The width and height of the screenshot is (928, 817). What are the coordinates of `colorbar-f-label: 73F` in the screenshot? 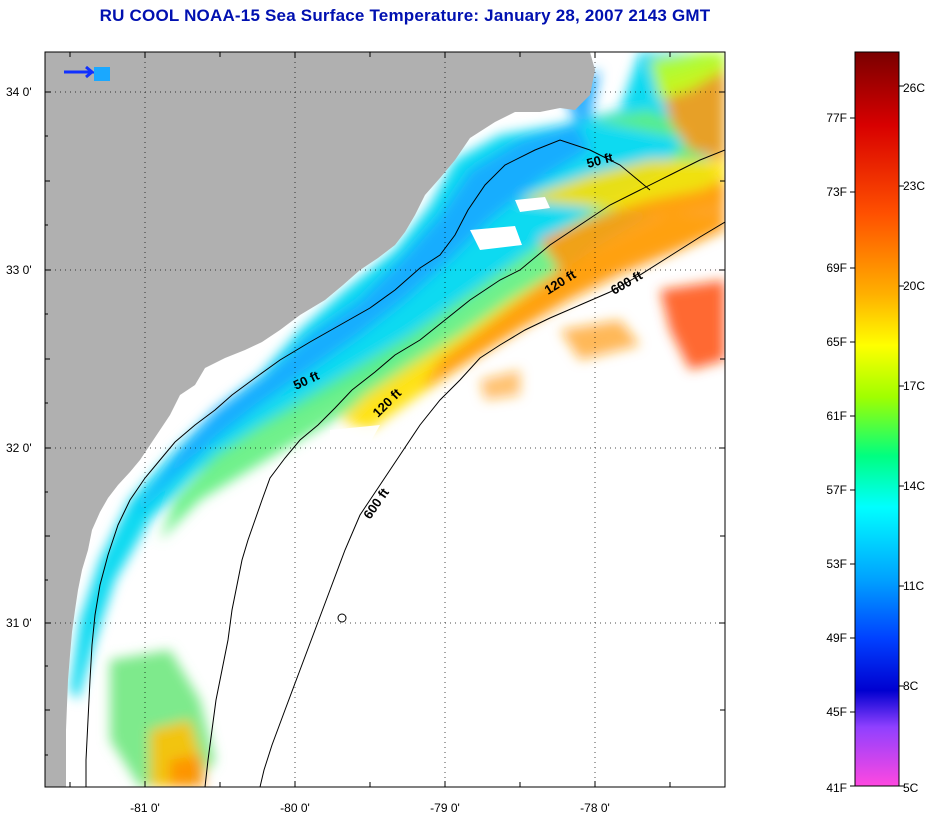 It's located at (836, 192).